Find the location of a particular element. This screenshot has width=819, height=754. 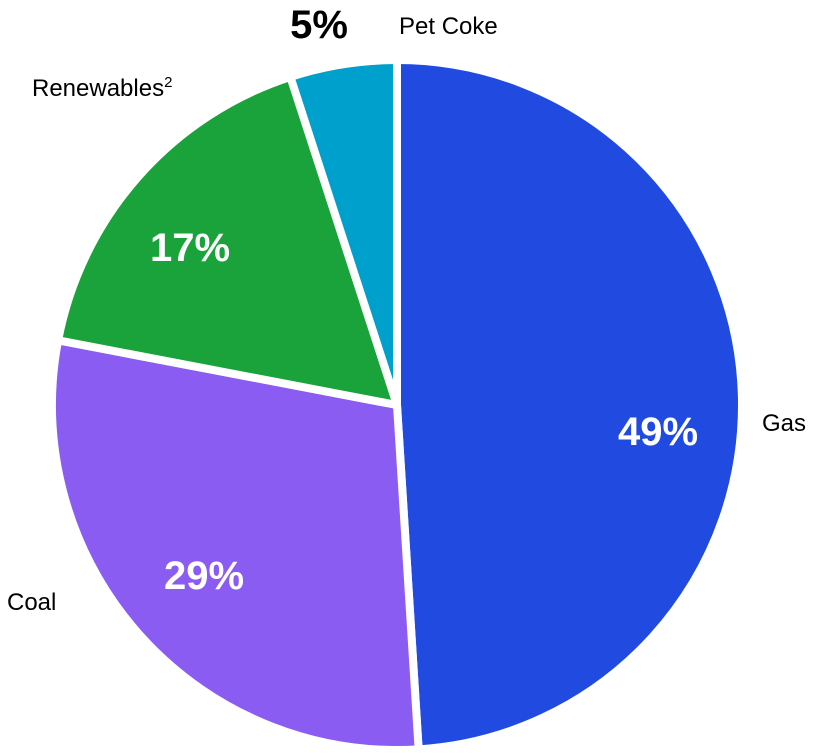

coal-category-label: Coal is located at coordinates (31, 602).